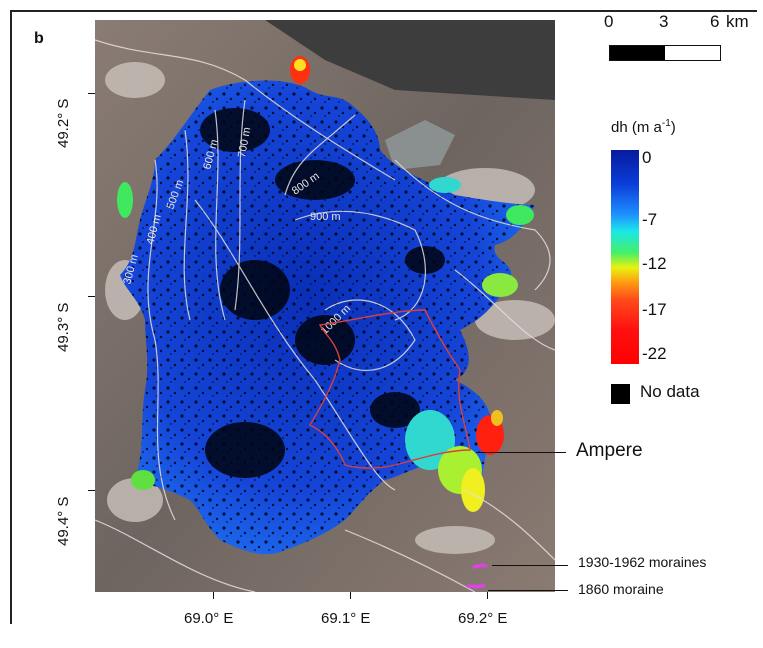  What do you see at coordinates (410, 60) in the screenshot?
I see `dark-shadow-area` at bounding box center [410, 60].